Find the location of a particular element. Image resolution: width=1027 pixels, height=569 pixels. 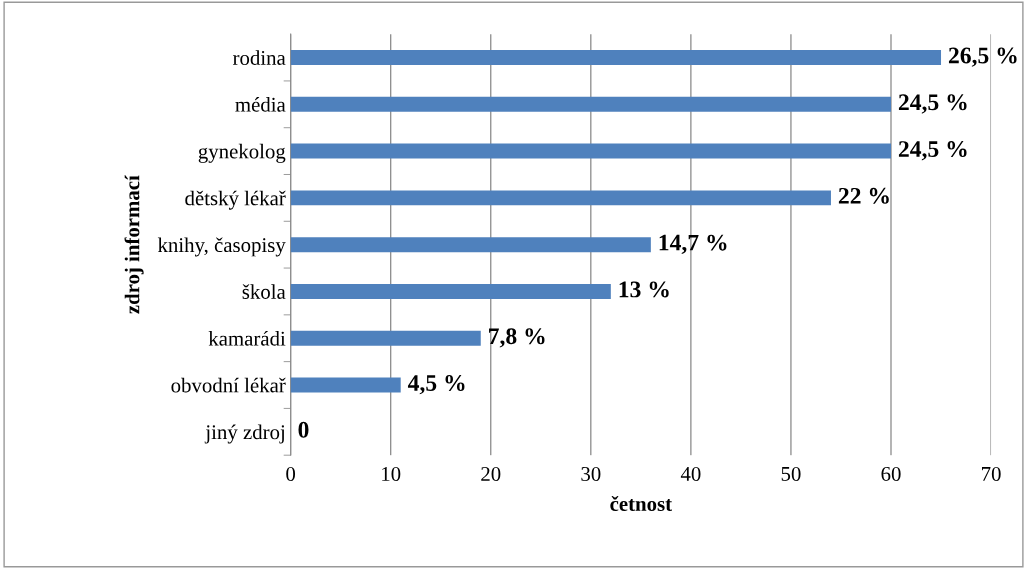

x-axis-title: četnost is located at coordinates (641, 503).